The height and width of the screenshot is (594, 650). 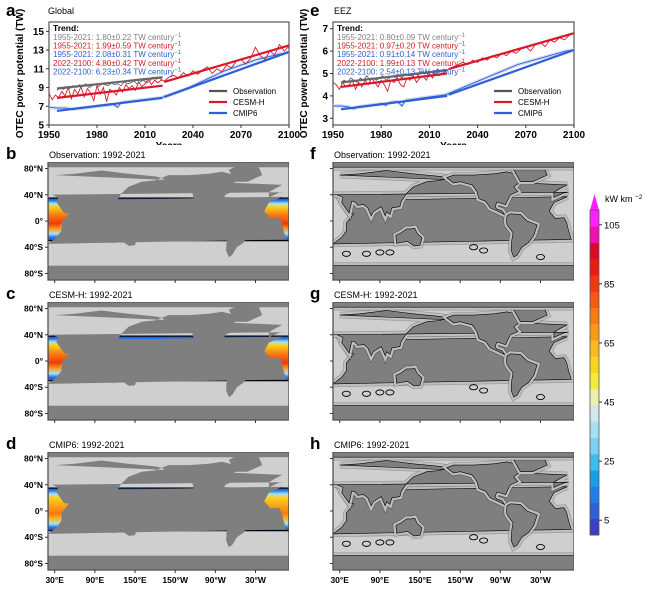 I want to click on lat-tick-label: 80°S, so click(x=33, y=273).